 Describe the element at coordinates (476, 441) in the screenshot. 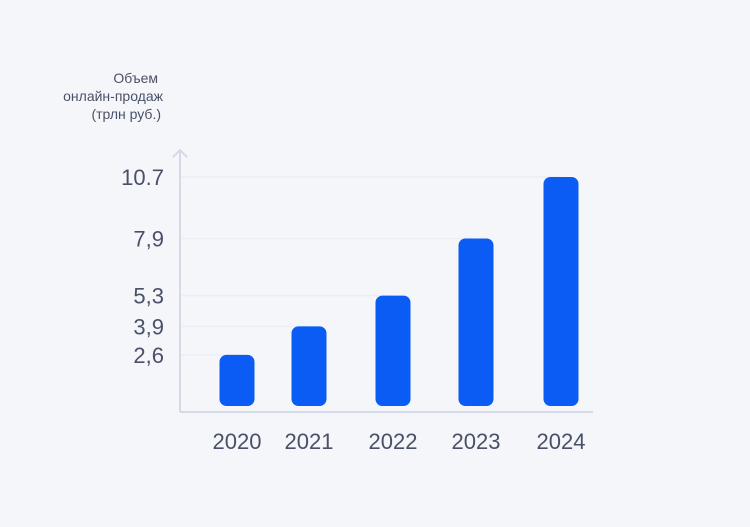

I see `x-tick-label-2023: 2023` at that location.